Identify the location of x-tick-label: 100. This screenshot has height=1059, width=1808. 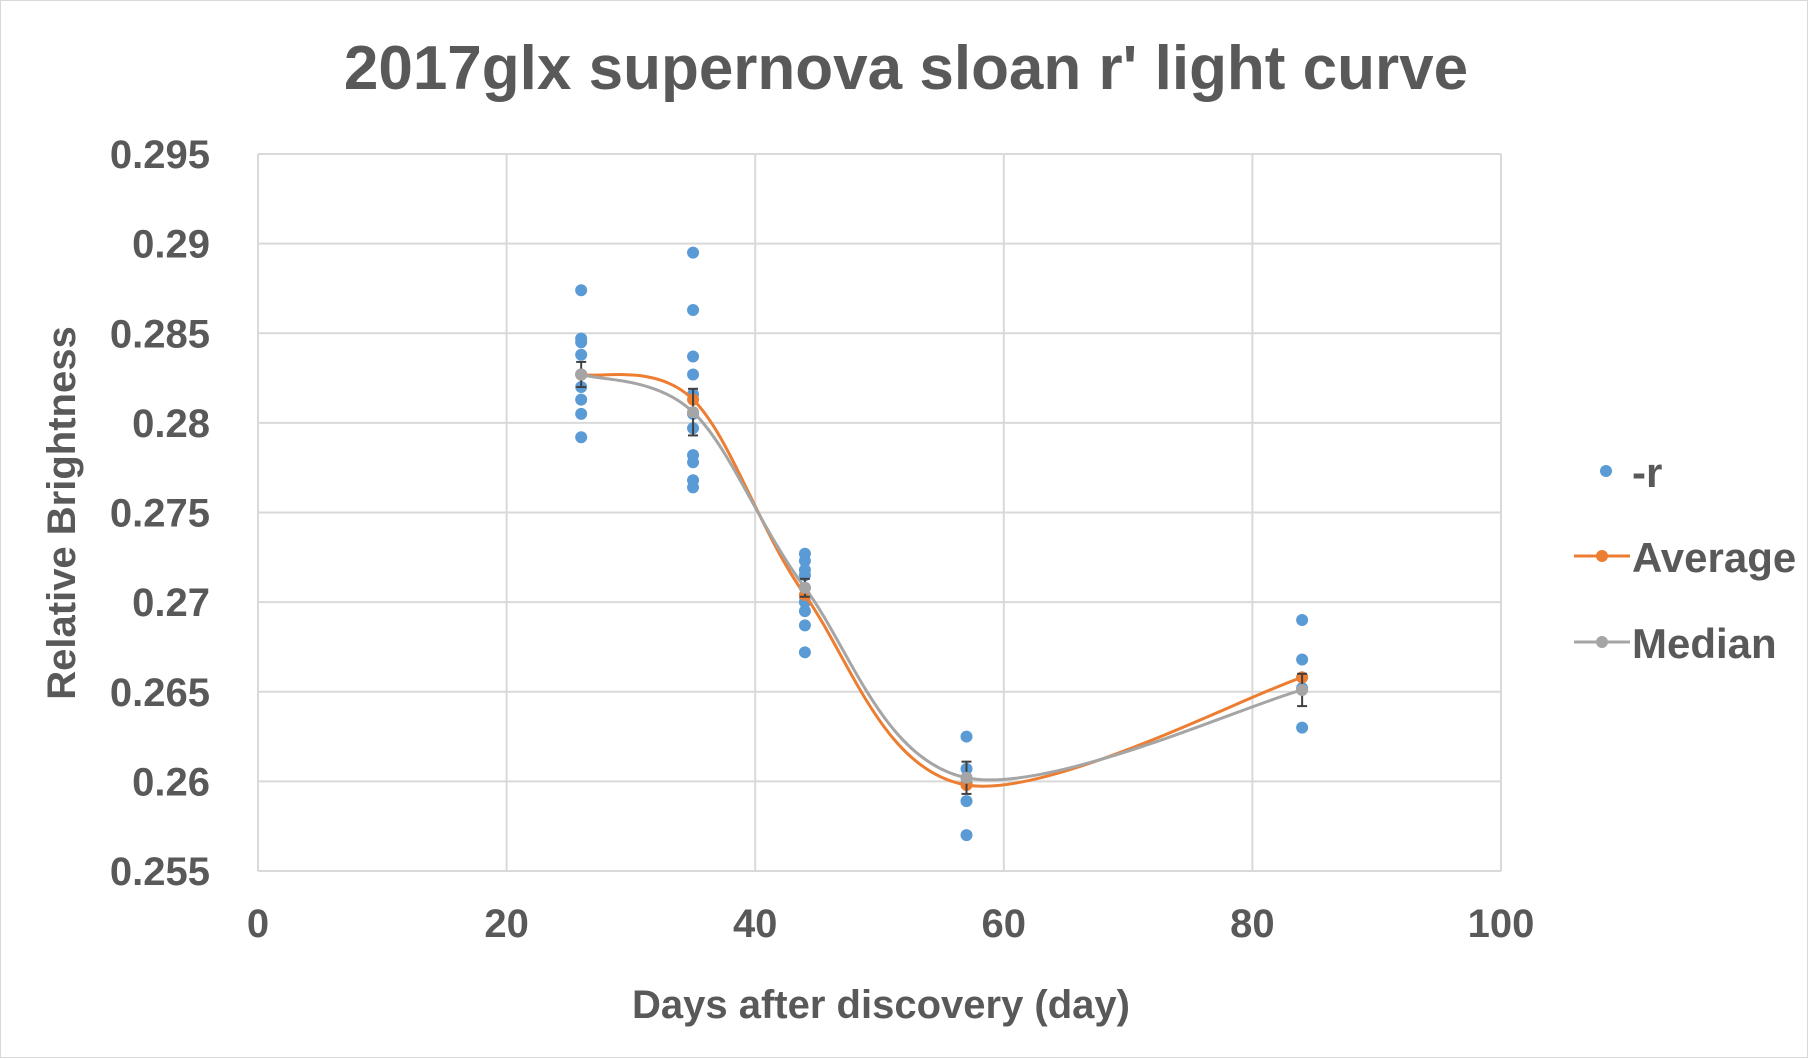
(1501, 924).